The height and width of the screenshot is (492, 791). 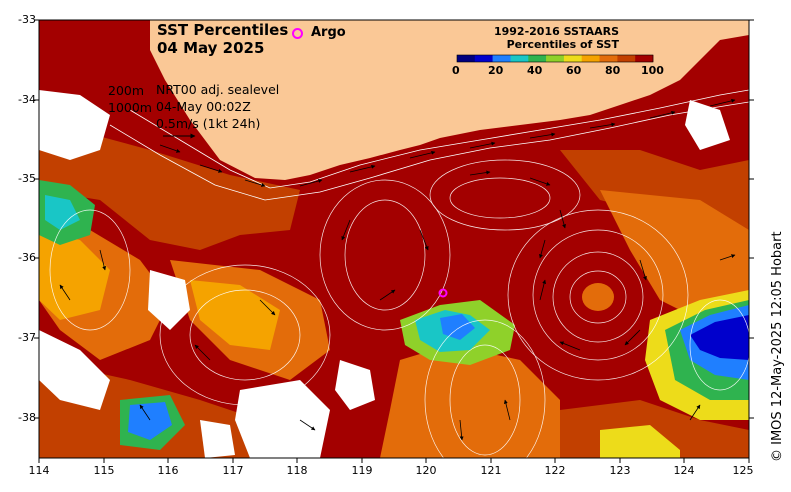 I want to click on lon-tick-123: 123, so click(x=620, y=470).